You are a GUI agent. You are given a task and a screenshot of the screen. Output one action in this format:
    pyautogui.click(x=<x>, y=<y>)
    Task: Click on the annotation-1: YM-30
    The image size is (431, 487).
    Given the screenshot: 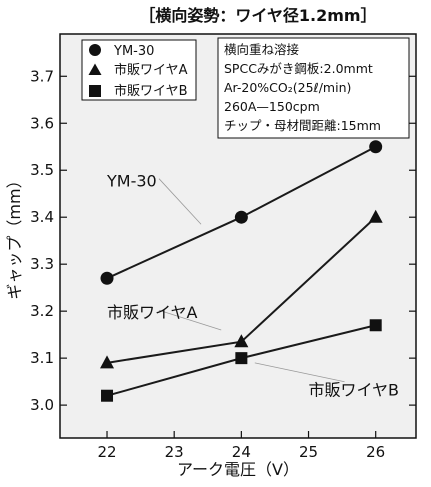 What is the action you would take?
    pyautogui.click(x=131, y=181)
    